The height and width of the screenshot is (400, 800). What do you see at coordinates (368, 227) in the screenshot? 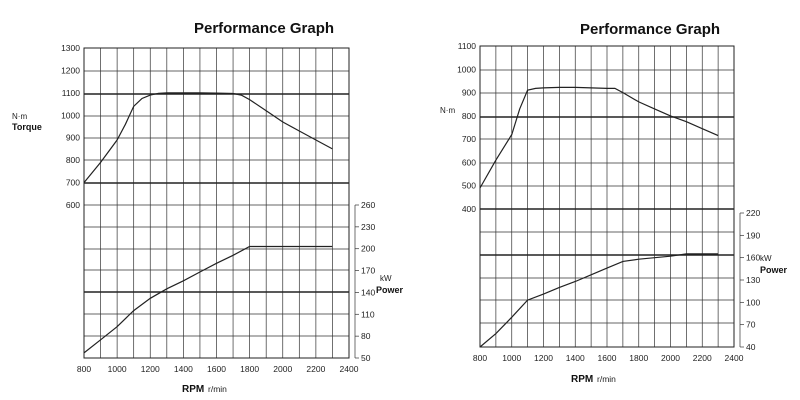
I see `power-tick-label: 230` at bounding box center [368, 227].